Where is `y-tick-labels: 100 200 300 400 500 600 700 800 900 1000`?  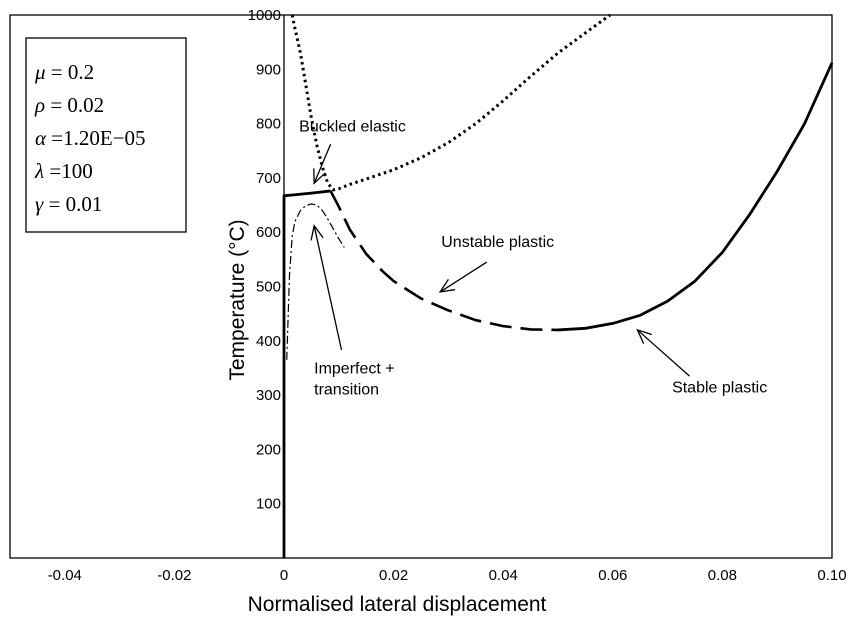 y-tick-labels: 100 200 300 400 500 600 700 800 900 1000 is located at coordinates (264, 260).